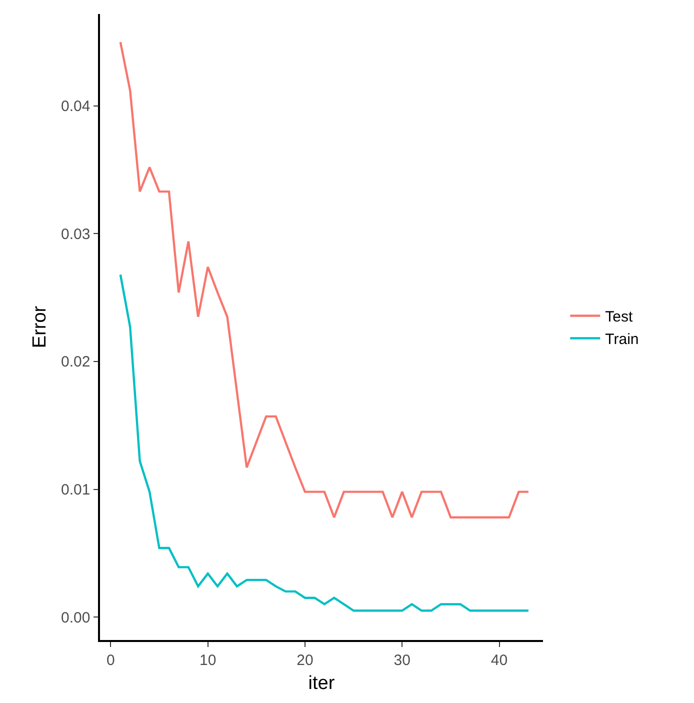 Image resolution: width=694 pixels, height=703 pixels. I want to click on x-tick-label: 30, so click(402, 660).